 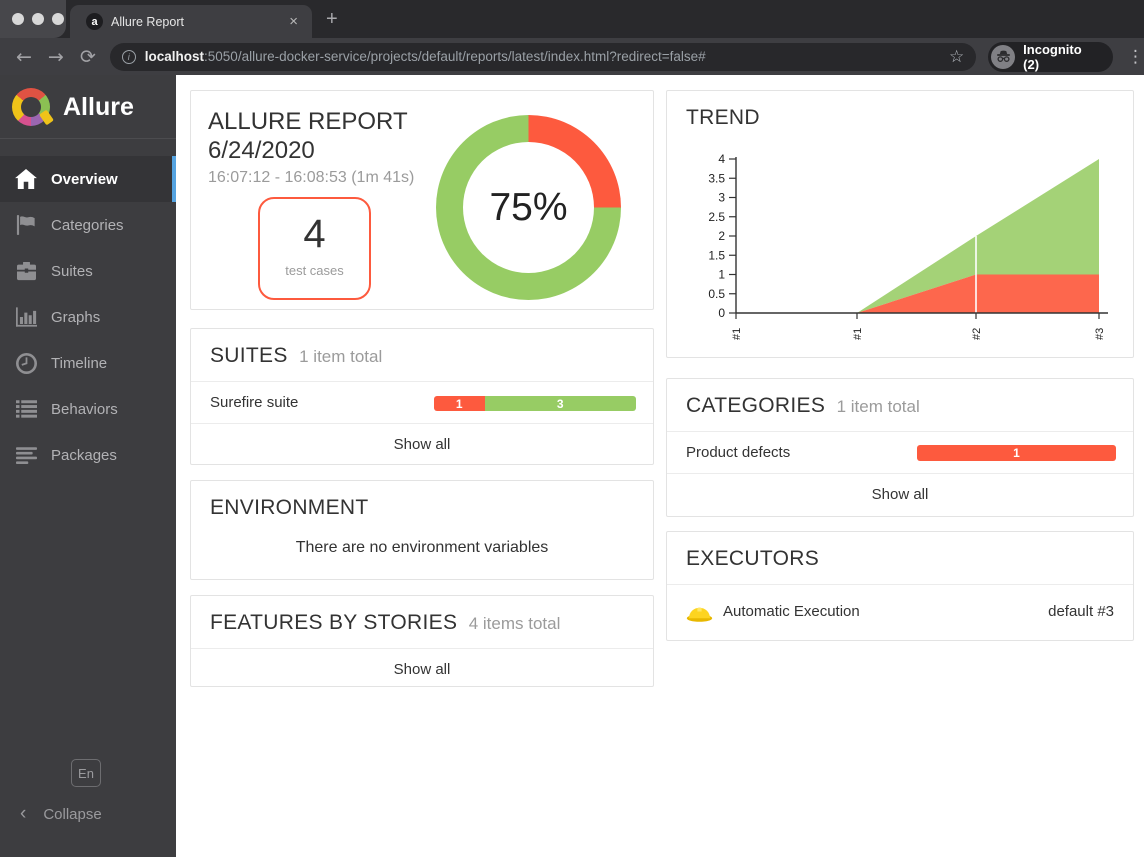 What do you see at coordinates (88, 107) in the screenshot?
I see `brand: Allure` at bounding box center [88, 107].